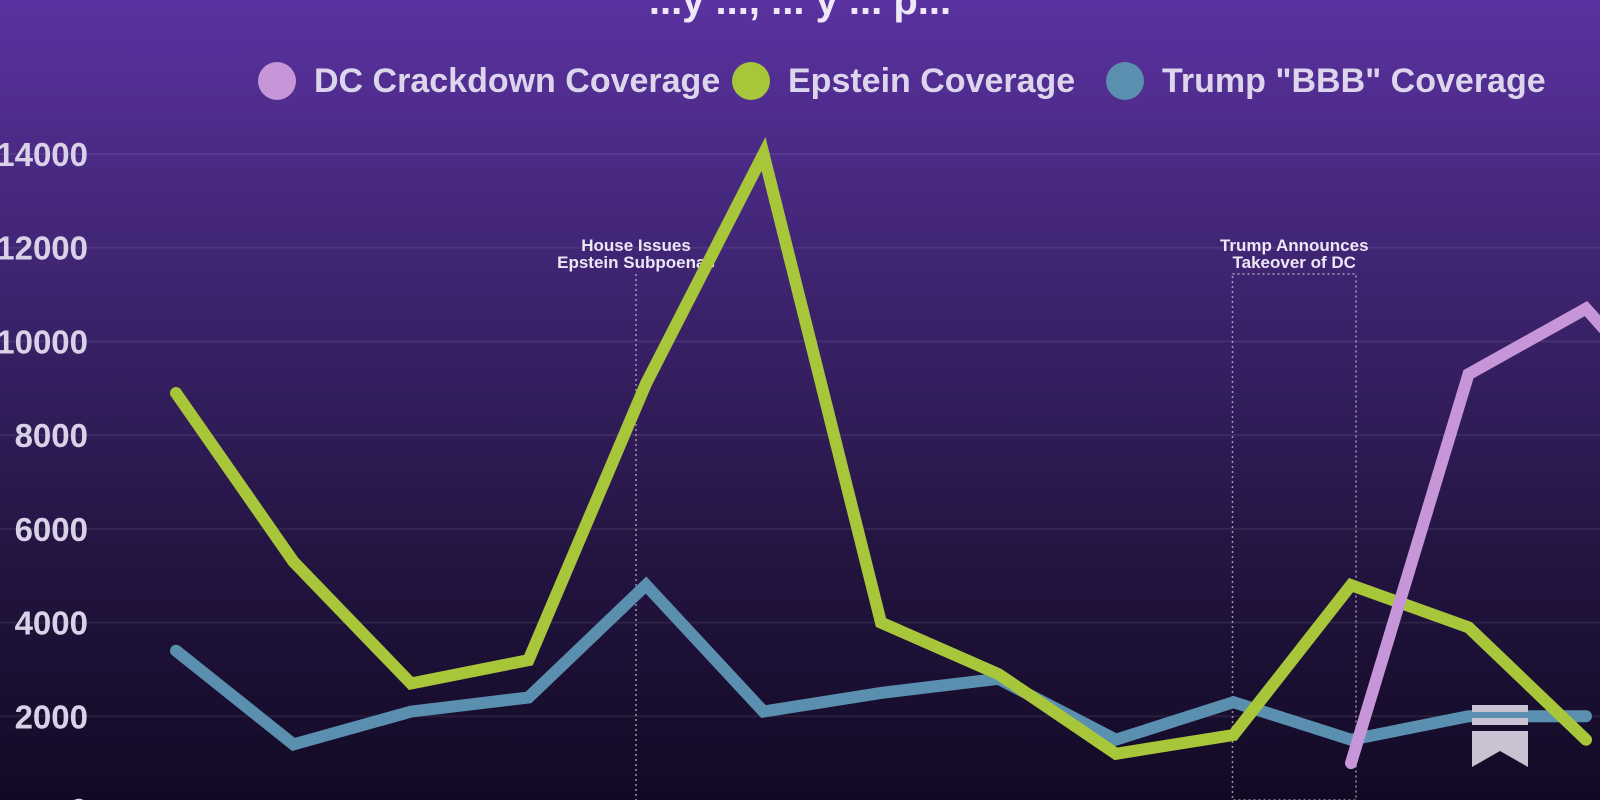  Describe the element at coordinates (51, 623) in the screenshot. I see `y-tick-label: 4000` at that location.